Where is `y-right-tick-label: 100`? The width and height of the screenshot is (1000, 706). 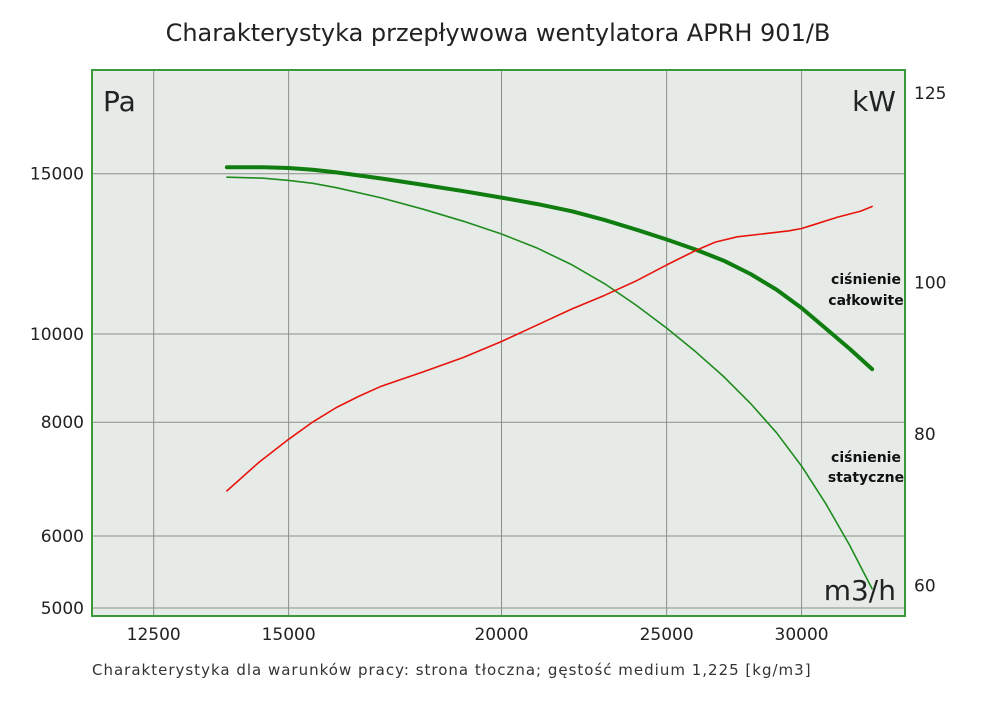 y-right-tick-label: 100 is located at coordinates (930, 283).